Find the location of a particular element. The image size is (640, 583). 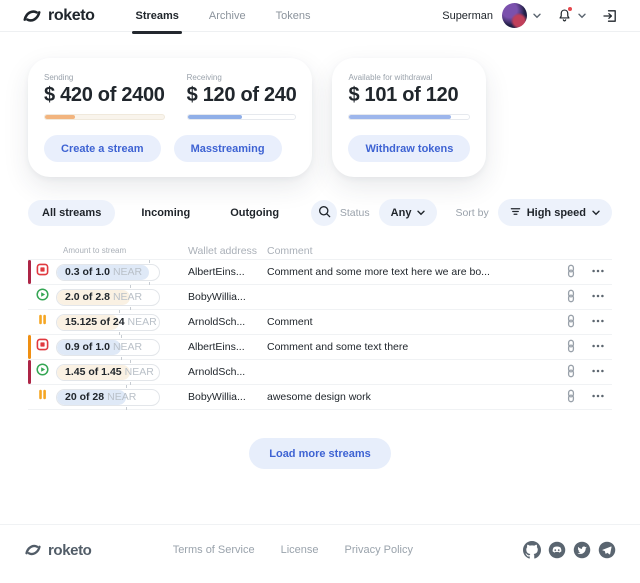

stream-amount: 2.0 of 2.8 is located at coordinates (87, 297).